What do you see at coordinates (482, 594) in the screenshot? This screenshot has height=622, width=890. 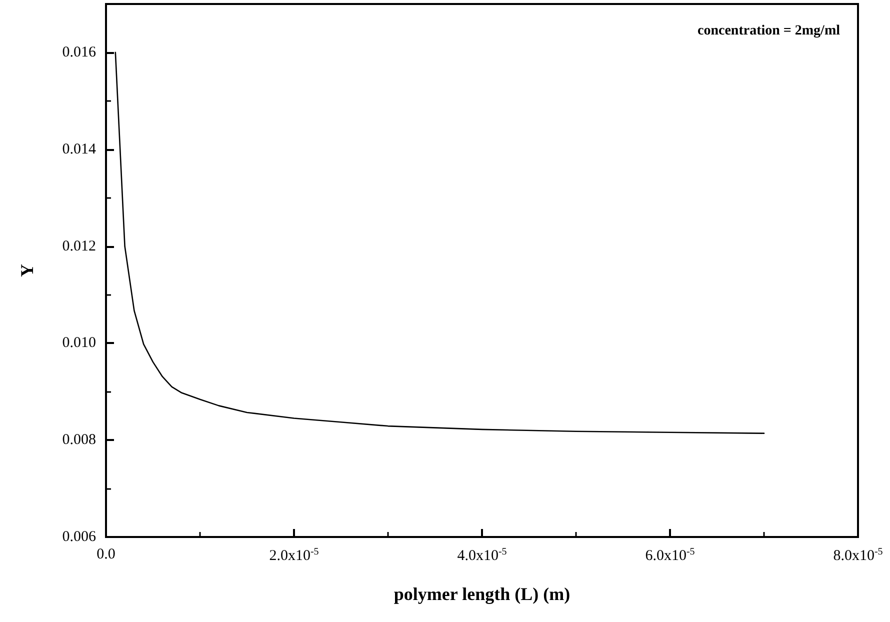 I see `x-axis-title: polymer length (L) (m)` at bounding box center [482, 594].